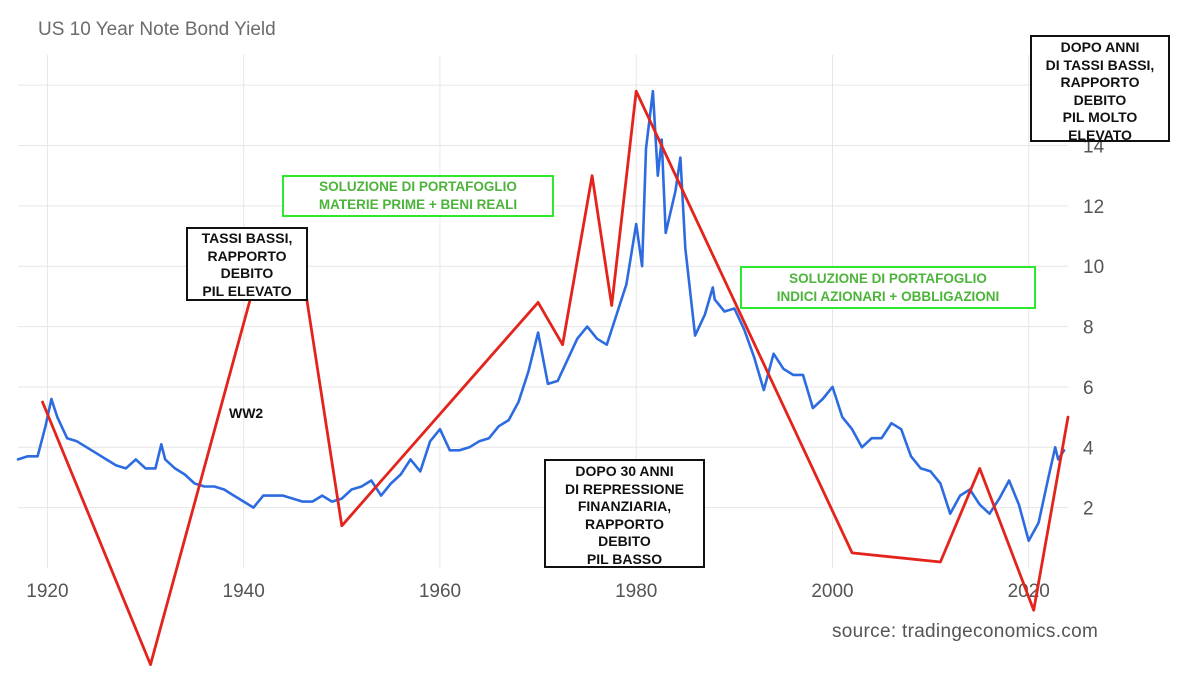 This screenshot has height=675, width=1200. What do you see at coordinates (157, 29) in the screenshot?
I see `chart-title: US 10 Year Note Bond Yield` at bounding box center [157, 29].